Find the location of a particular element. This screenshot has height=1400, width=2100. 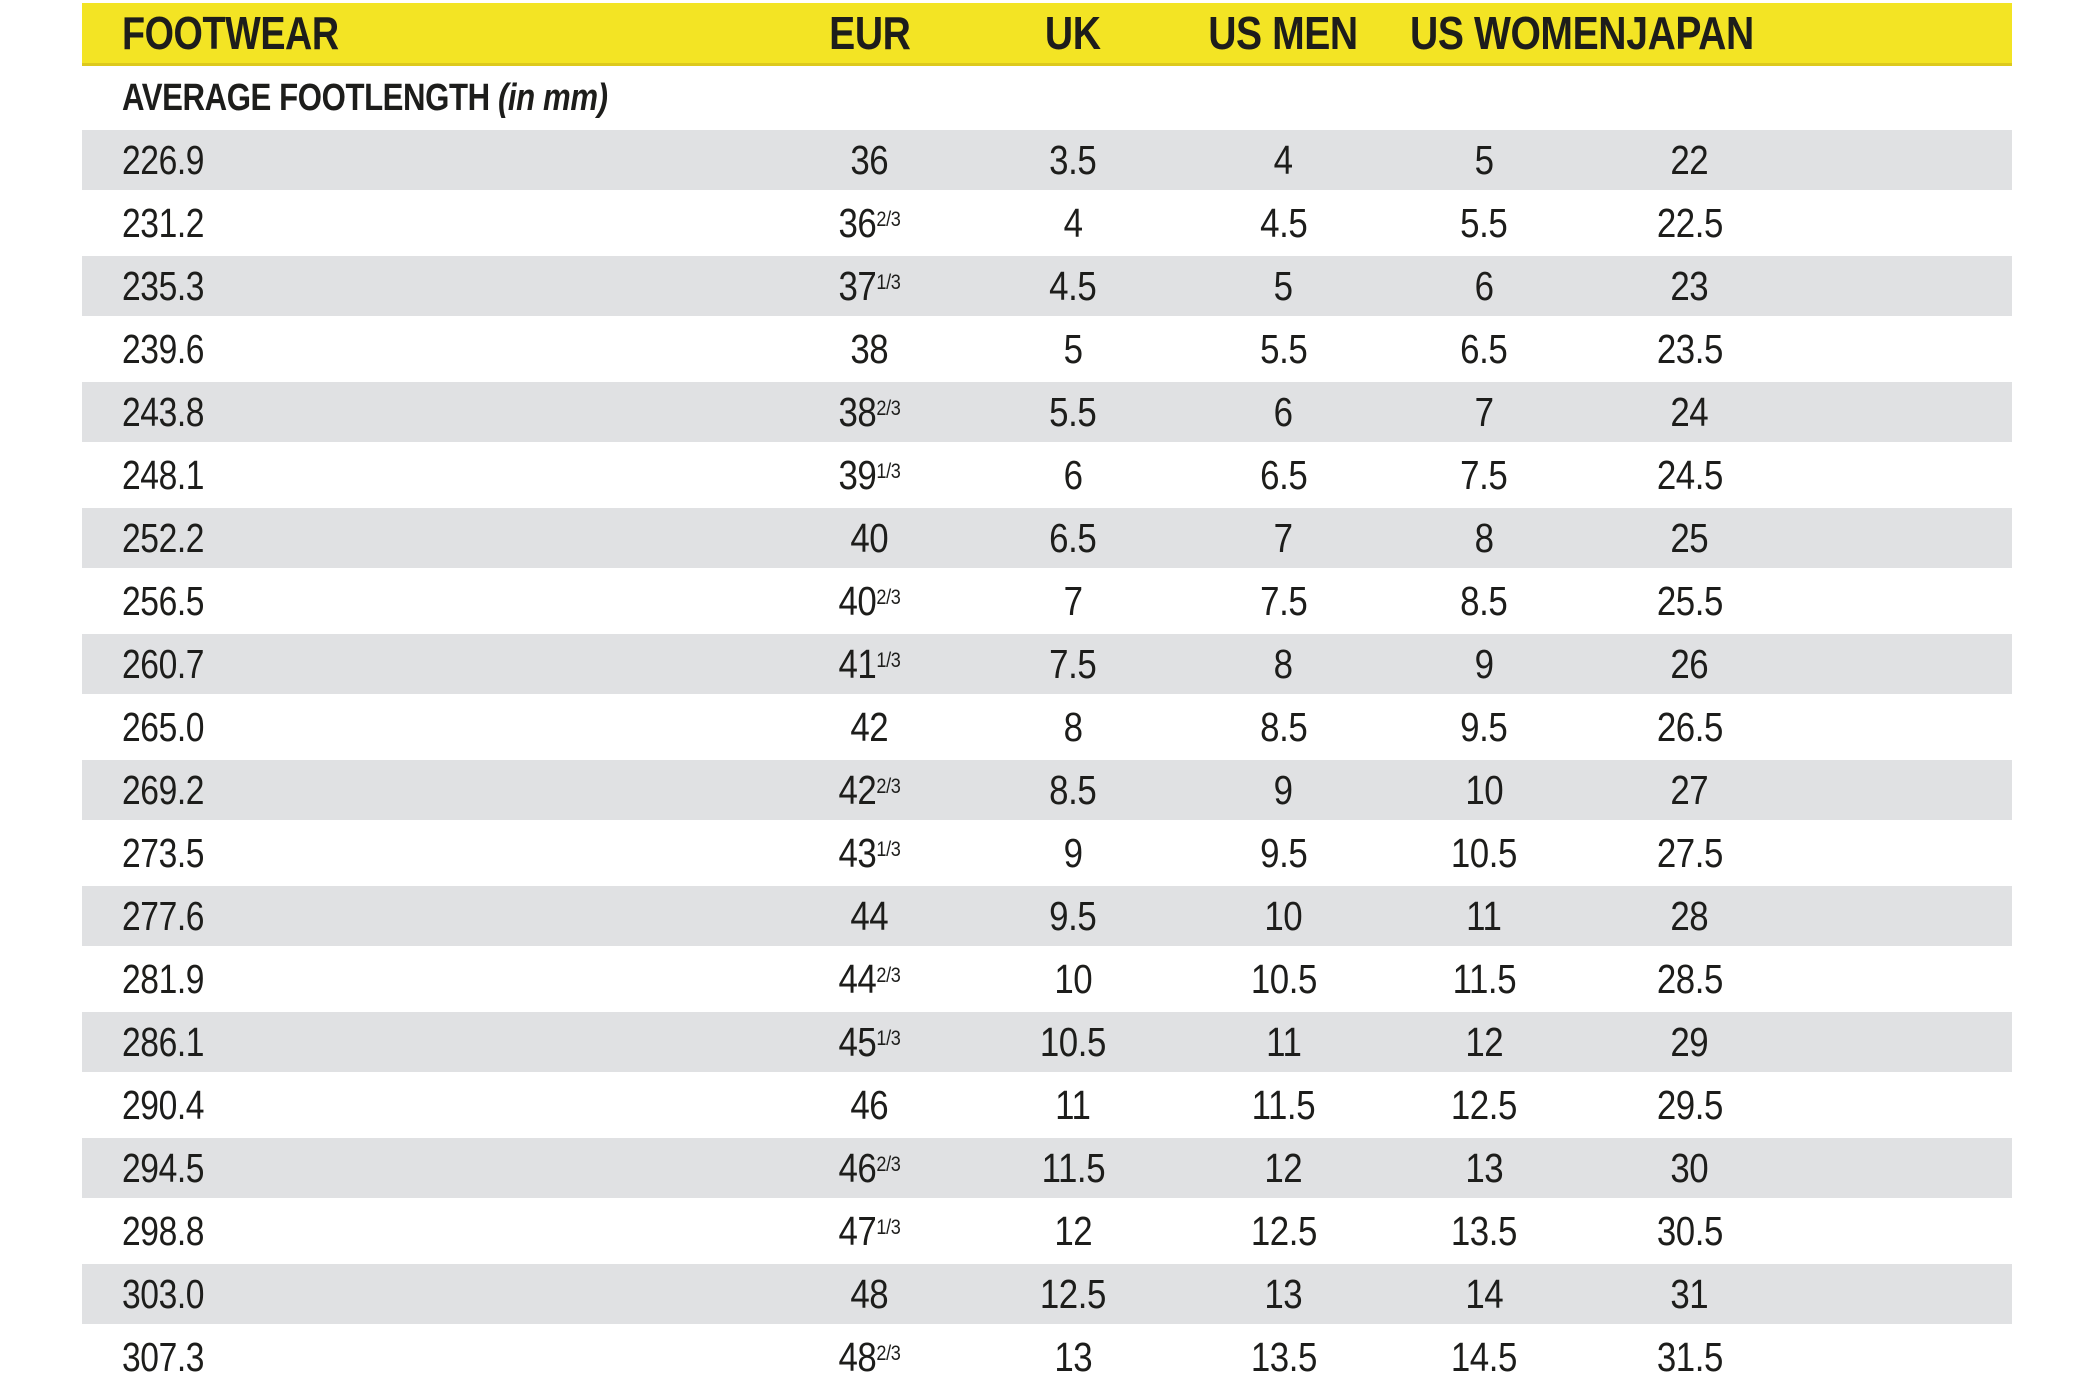

table-cell-japan: 27.5 is located at coordinates (1690, 853).